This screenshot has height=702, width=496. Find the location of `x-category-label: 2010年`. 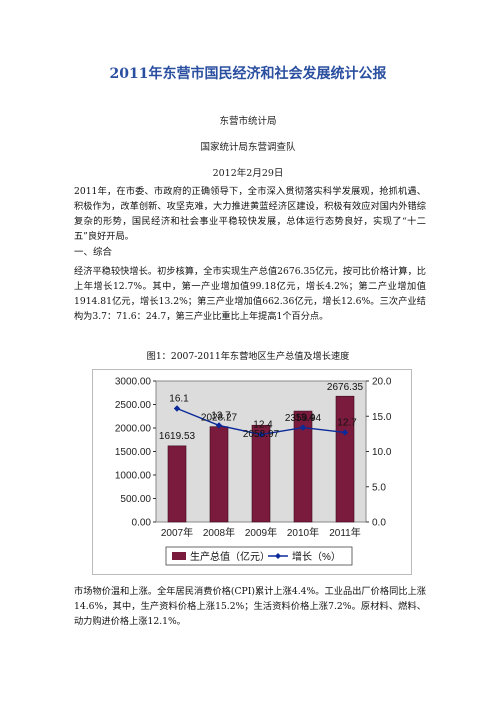

x-category-label: 2010年 is located at coordinates (303, 532).